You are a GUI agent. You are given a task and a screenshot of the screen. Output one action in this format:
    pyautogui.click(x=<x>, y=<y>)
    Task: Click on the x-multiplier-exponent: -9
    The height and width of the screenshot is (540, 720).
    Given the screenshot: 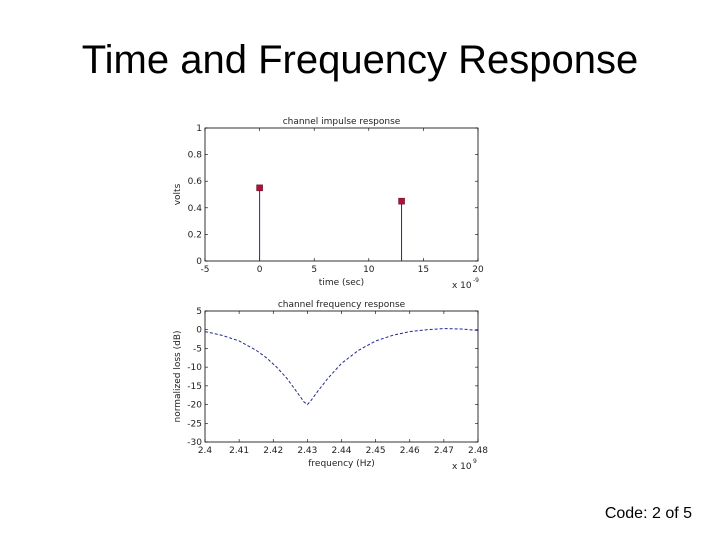 What is the action you would take?
    pyautogui.click(x=476, y=280)
    